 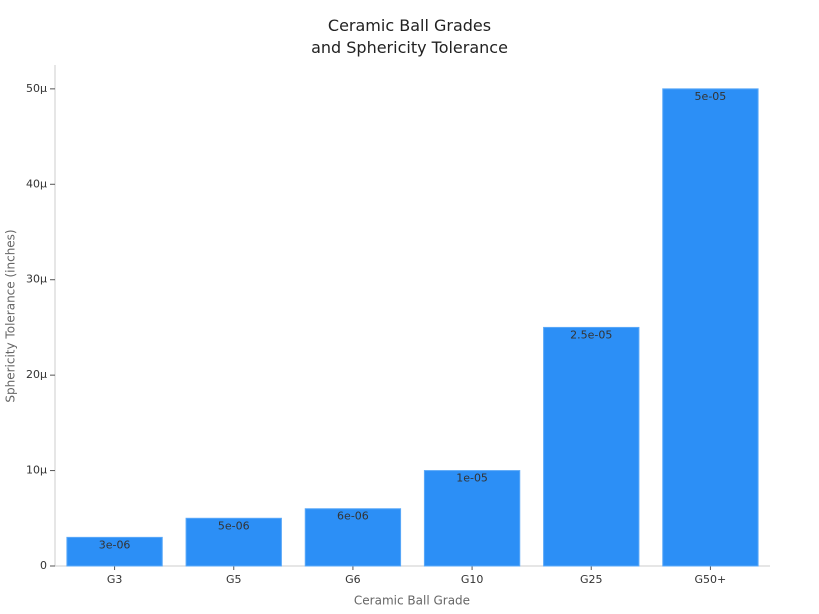 I want to click on value-label: 6e-06, so click(x=353, y=516).